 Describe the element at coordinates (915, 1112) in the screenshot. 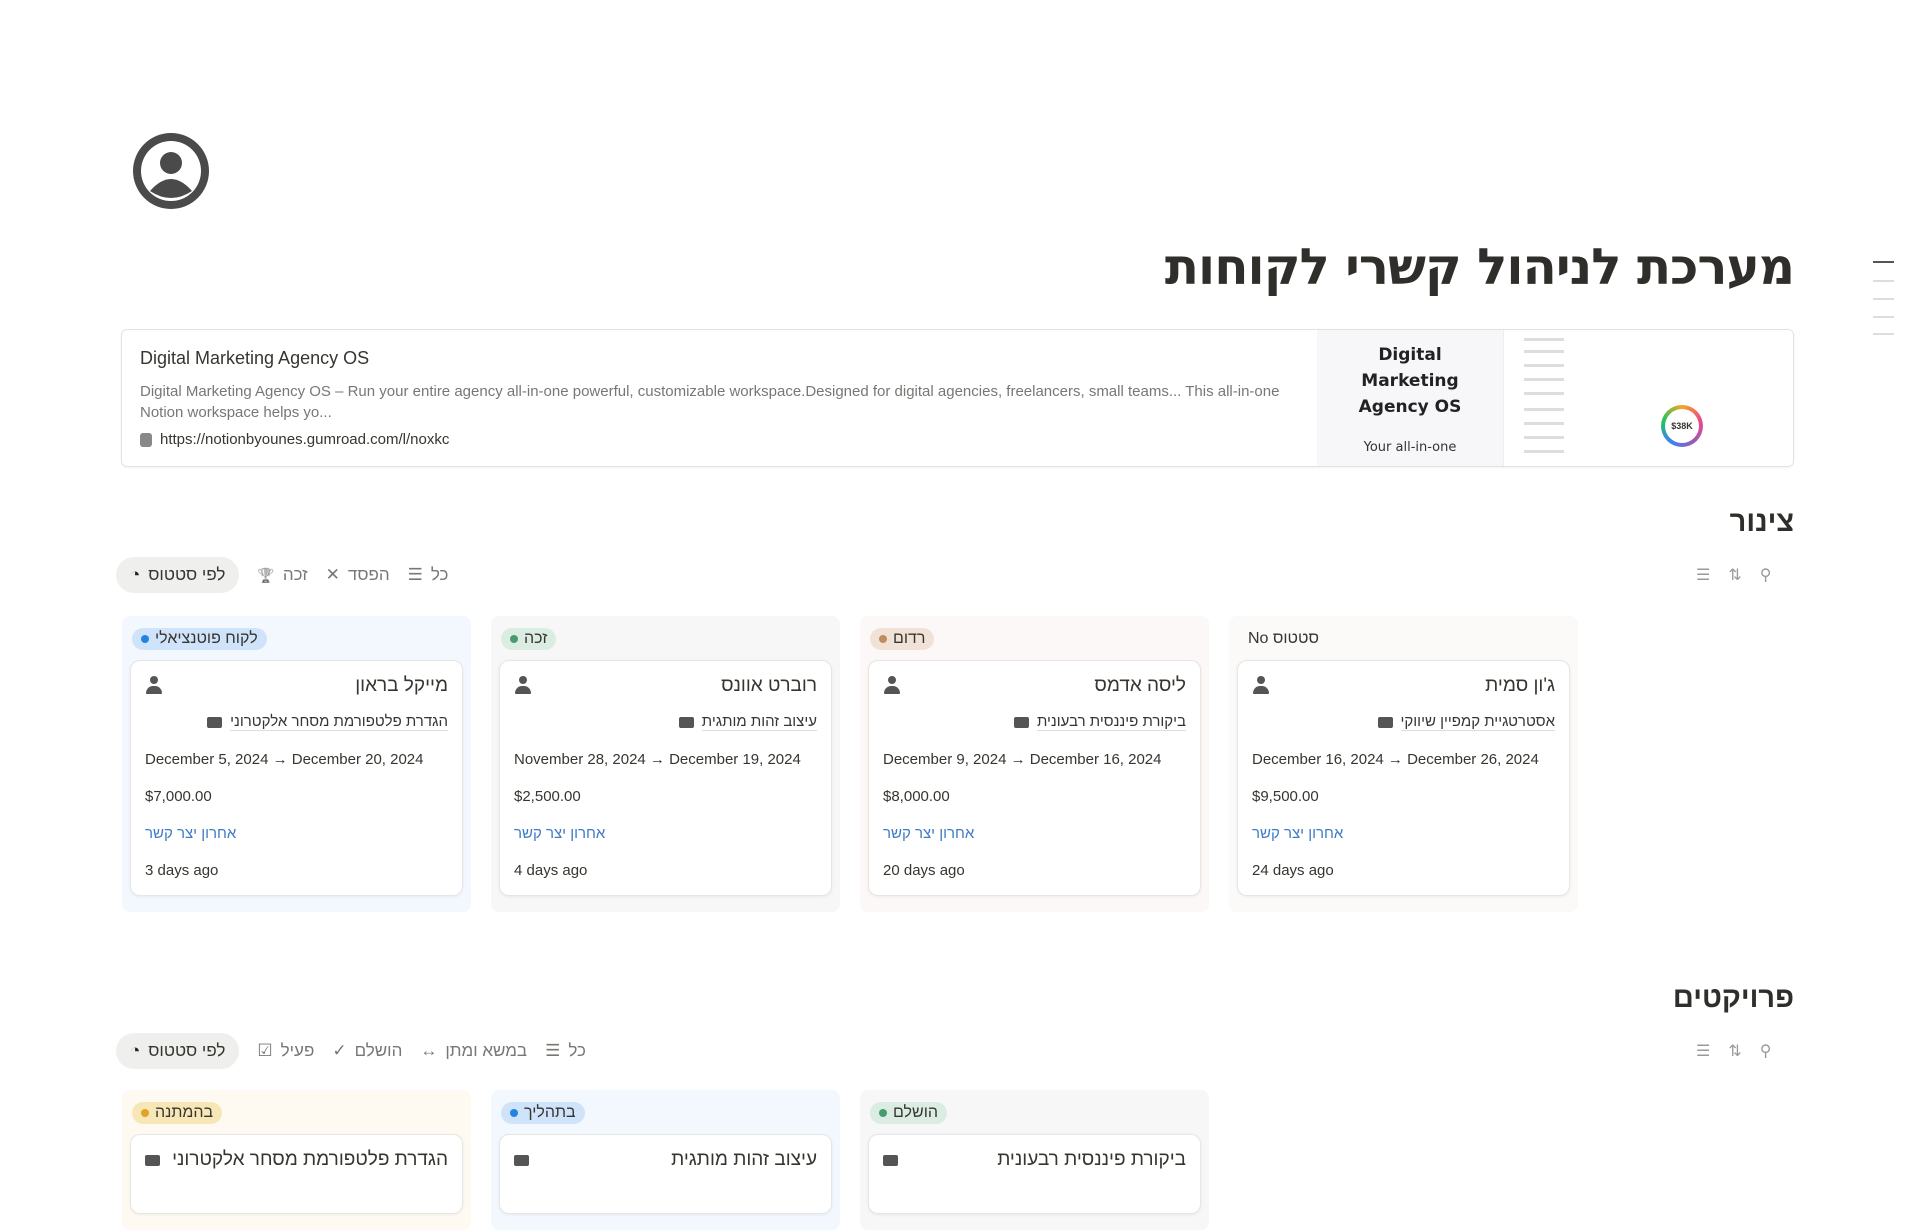

I see `column-label: הושלם` at that location.